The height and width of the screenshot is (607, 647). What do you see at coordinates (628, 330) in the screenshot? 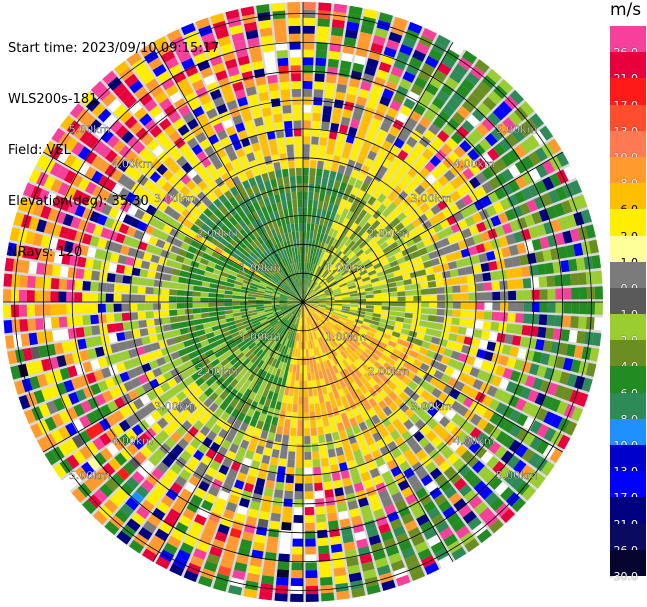
I see `colorbar-segment: -2.0` at bounding box center [628, 330].